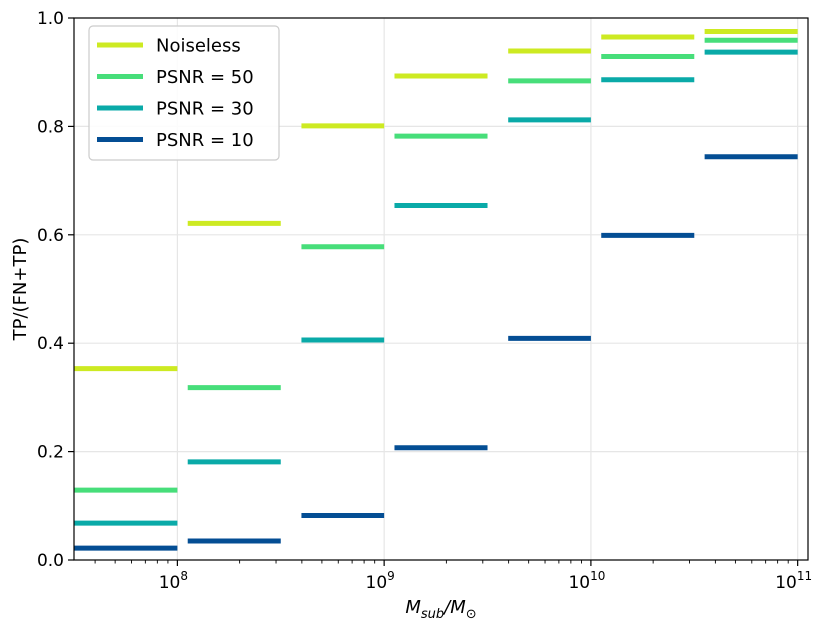 The height and width of the screenshot is (627, 830). I want to click on x-tick-label: 10⁸, so click(173, 581).